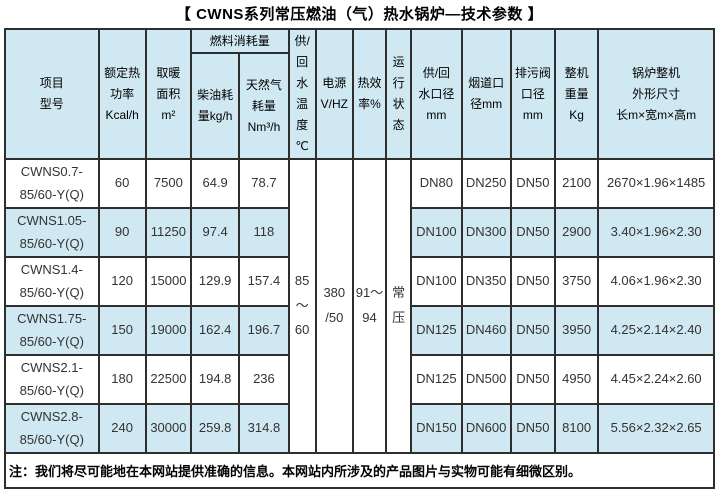  I want to click on cell-power-supply: 380 /50, so click(334, 306).